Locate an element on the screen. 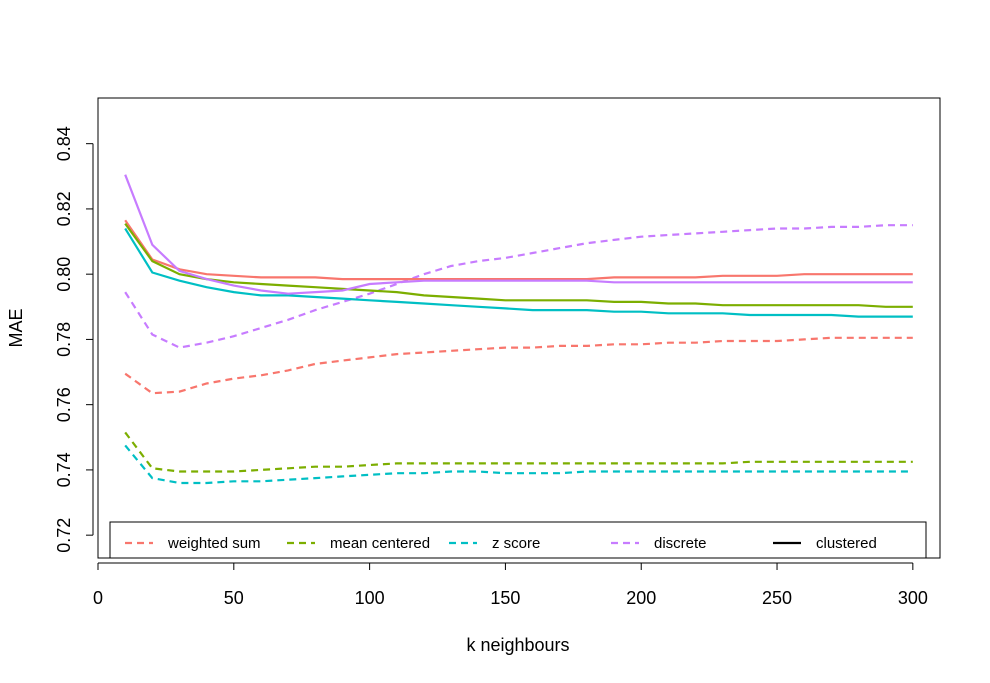 The image size is (990, 683). legend-label: z score is located at coordinates (516, 543).